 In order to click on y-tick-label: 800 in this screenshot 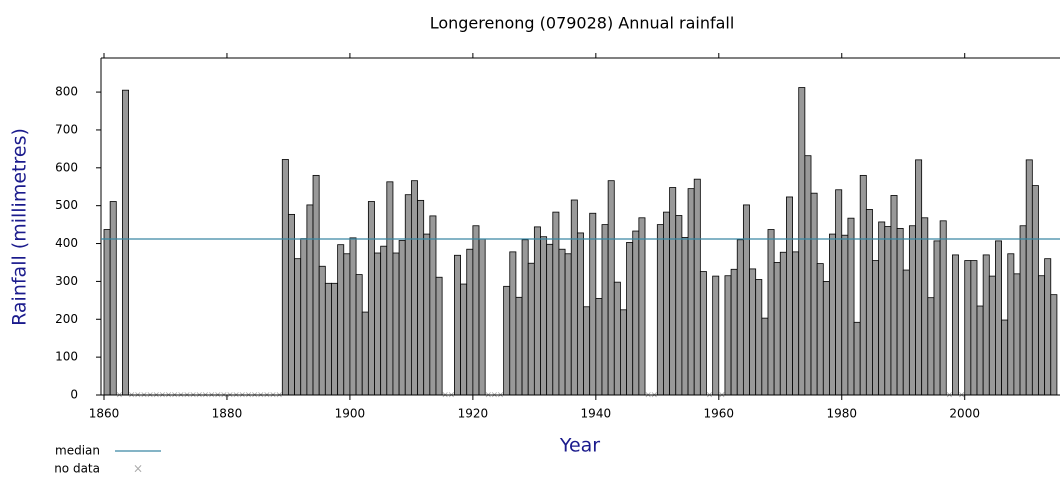, I will do `click(66, 92)`.